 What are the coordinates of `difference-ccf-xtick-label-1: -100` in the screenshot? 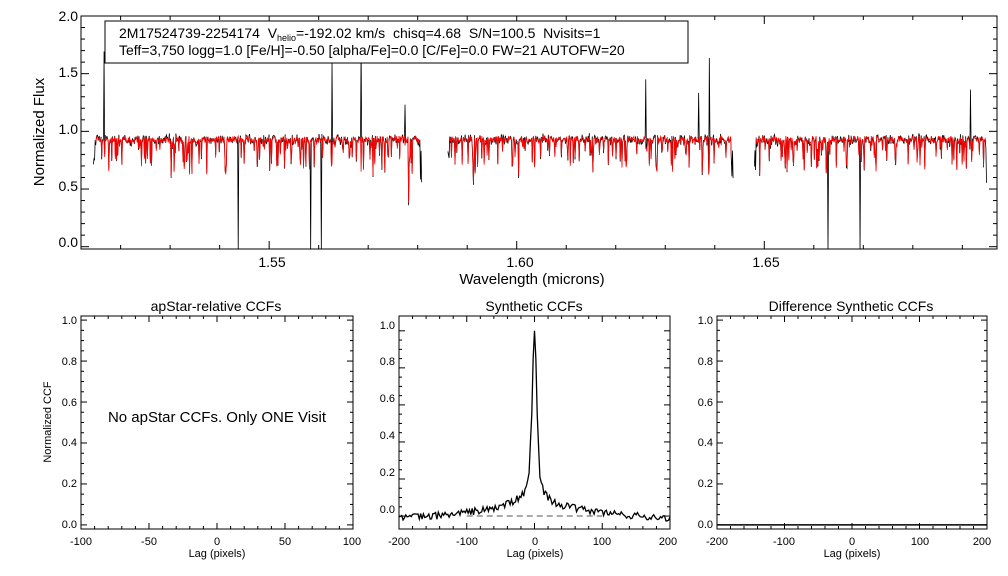 It's located at (784, 542).